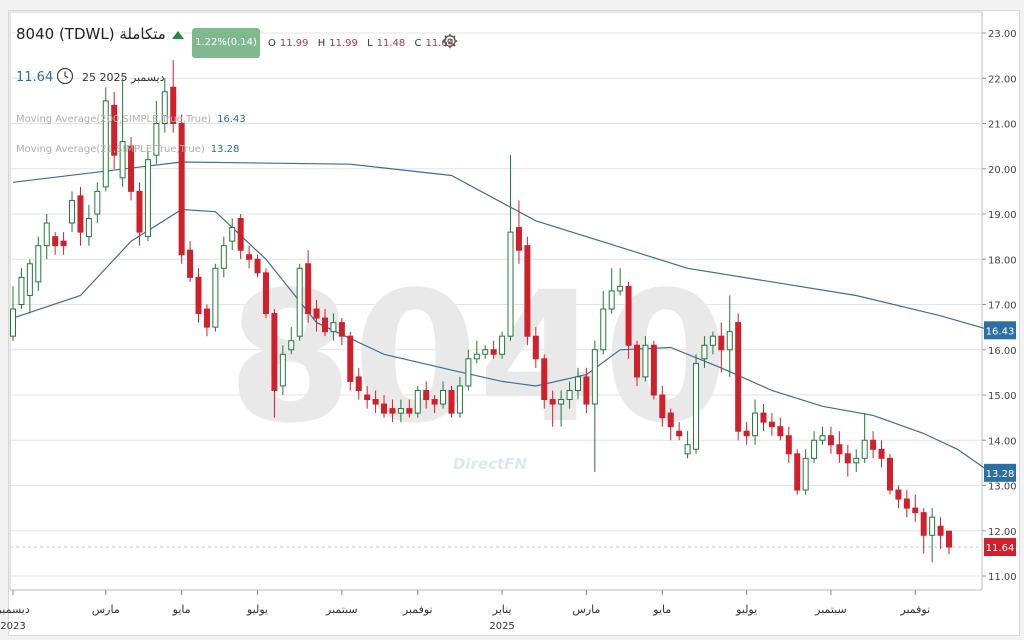 Image resolution: width=1024 pixels, height=640 pixels. I want to click on low-value: 11.48, so click(391, 43).